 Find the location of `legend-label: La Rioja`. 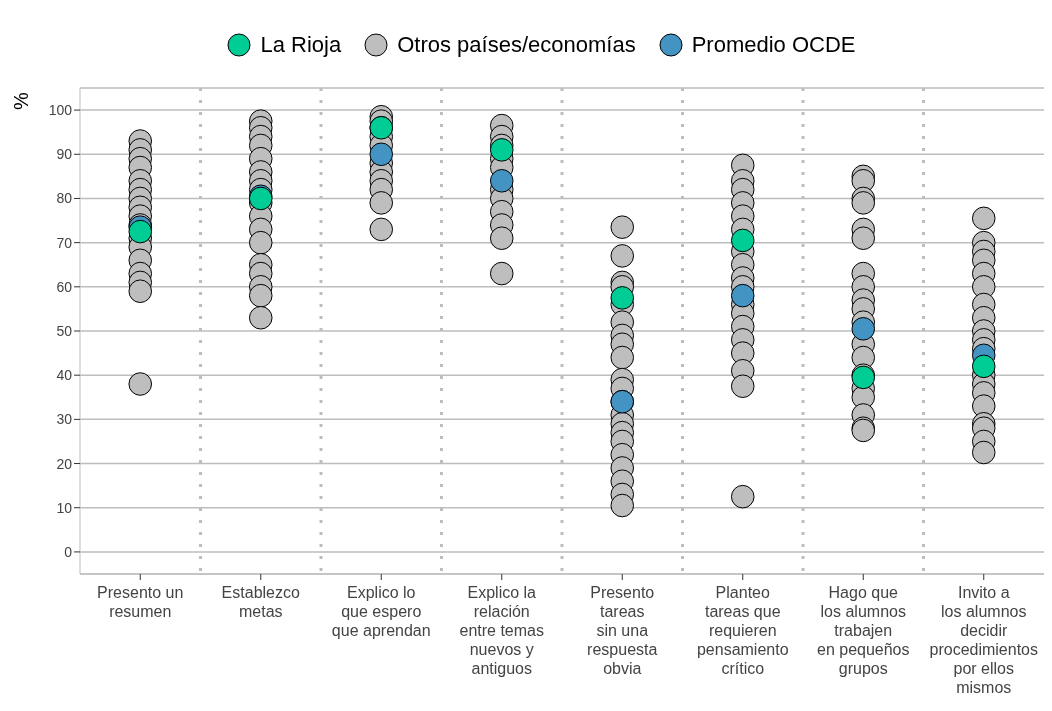

legend-label: La Rioja is located at coordinates (300, 45).